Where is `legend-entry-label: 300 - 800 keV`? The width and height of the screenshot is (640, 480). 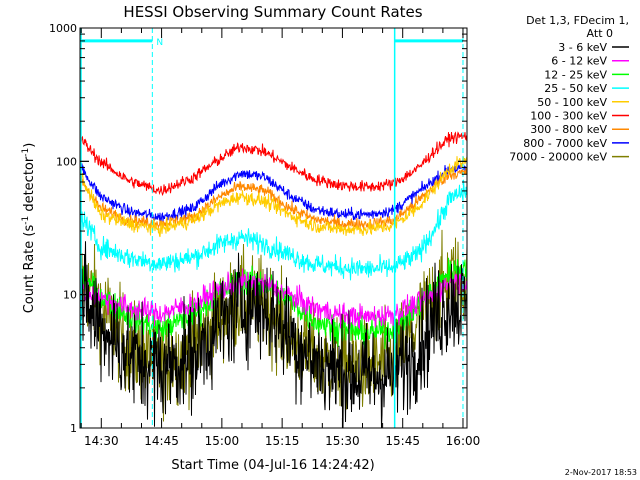 legend-entry-label: 300 - 800 keV is located at coordinates (568, 129).